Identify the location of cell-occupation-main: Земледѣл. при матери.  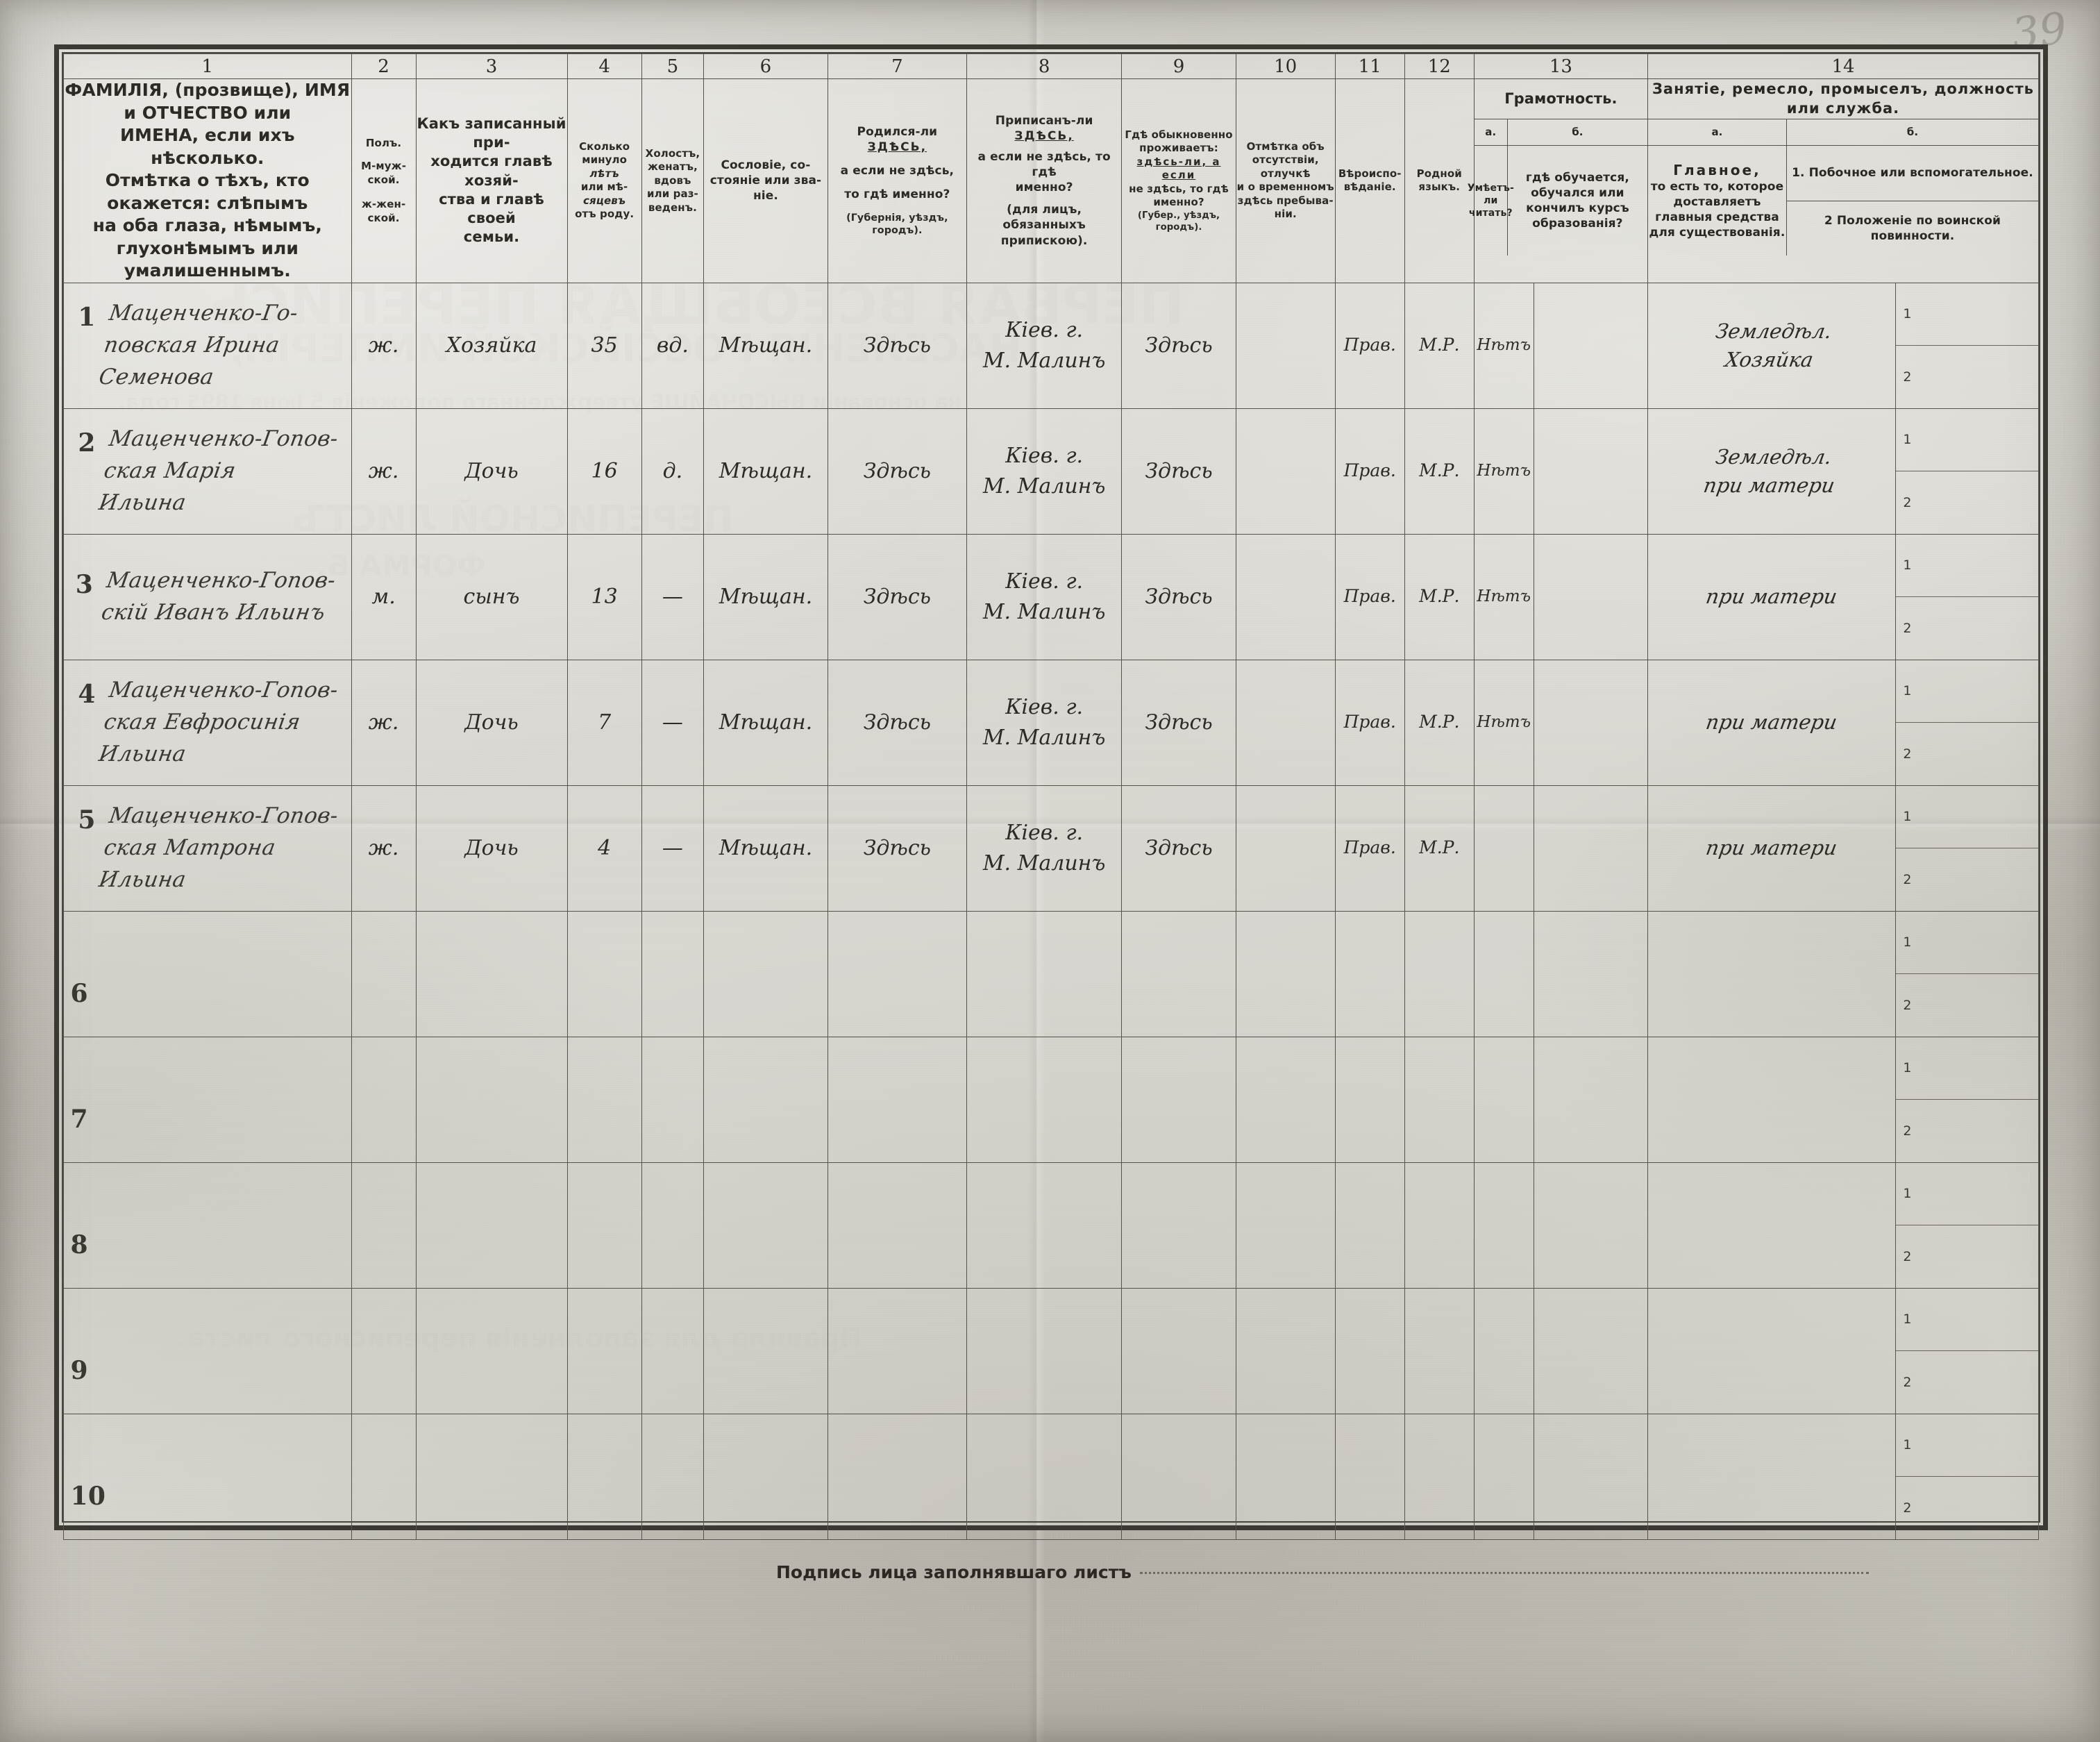
(1772, 471).